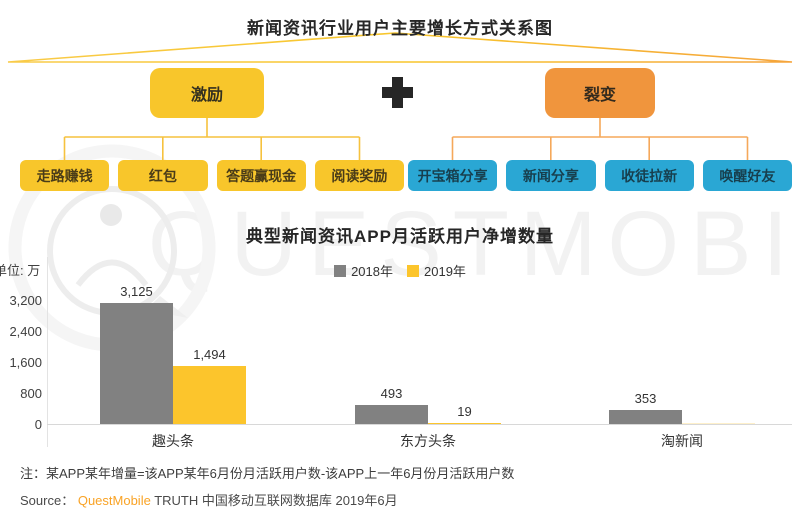 The width and height of the screenshot is (800, 518). What do you see at coordinates (25, 362) in the screenshot?
I see `y-tick-label: 1,600` at bounding box center [25, 362].